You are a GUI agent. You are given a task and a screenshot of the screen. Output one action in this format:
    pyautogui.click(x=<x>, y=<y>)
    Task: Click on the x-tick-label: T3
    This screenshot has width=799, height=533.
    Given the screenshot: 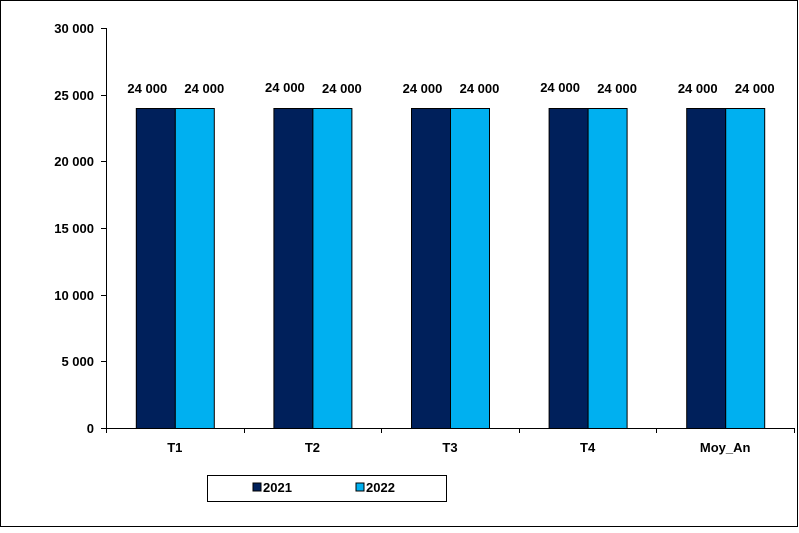 What is the action you would take?
    pyautogui.click(x=449, y=447)
    